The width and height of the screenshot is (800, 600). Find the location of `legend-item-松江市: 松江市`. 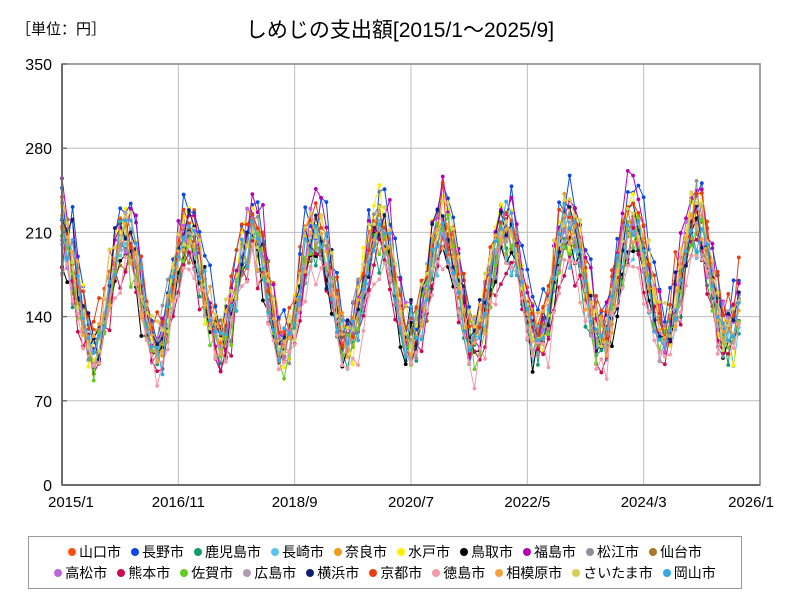

legend-item-松江市: 松江市 is located at coordinates (612, 552).